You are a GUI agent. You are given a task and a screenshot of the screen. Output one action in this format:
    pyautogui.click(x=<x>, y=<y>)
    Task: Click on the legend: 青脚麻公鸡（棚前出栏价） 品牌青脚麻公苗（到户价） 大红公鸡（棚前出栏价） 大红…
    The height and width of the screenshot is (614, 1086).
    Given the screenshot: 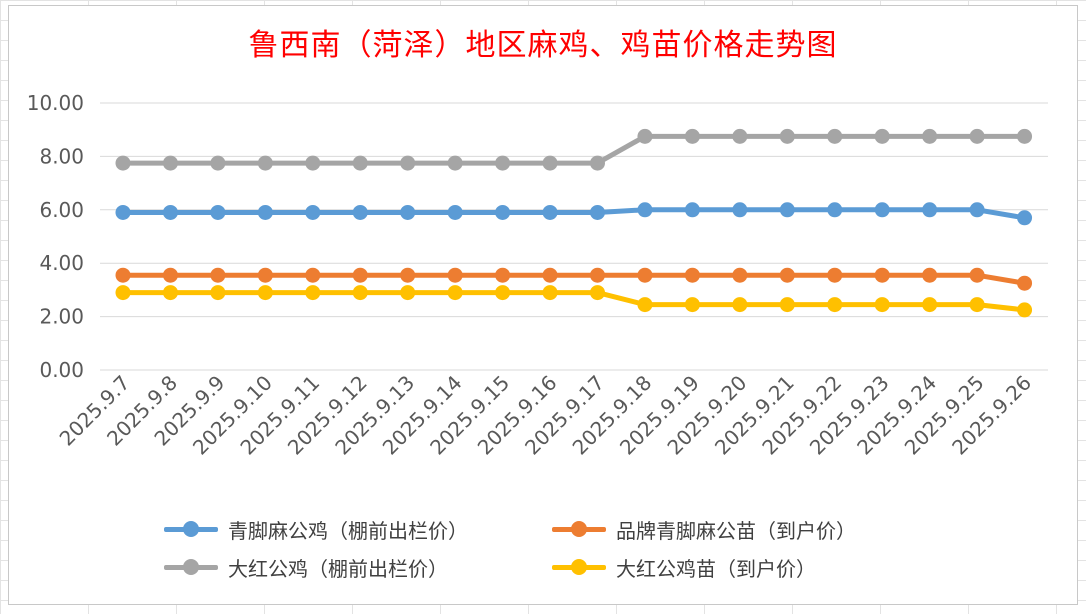 What is the action you would take?
    pyautogui.click(x=570, y=552)
    